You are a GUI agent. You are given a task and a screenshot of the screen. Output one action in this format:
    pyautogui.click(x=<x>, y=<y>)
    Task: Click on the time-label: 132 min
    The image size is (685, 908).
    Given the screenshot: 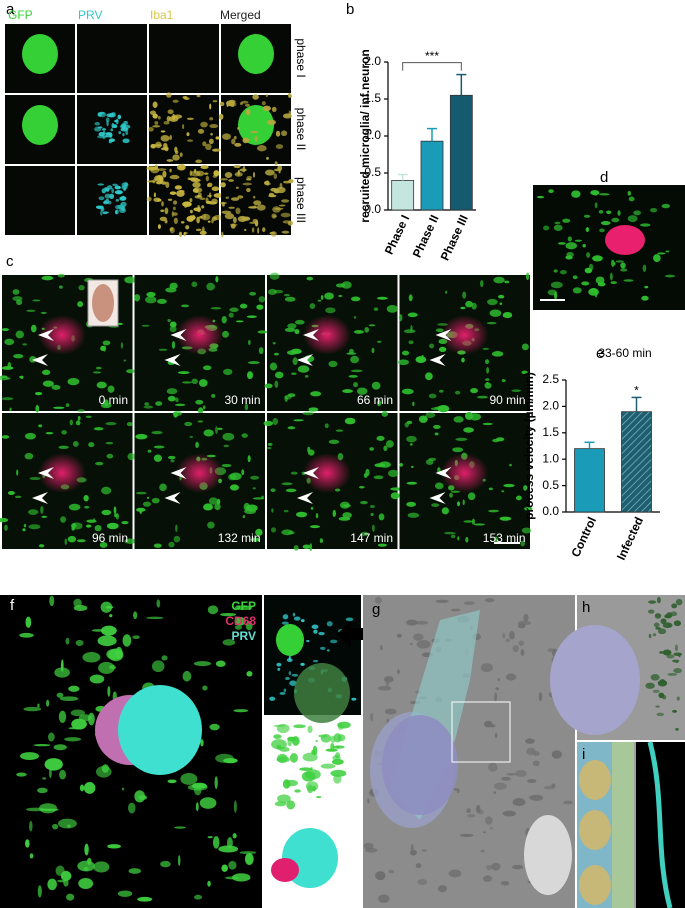 What is the action you would take?
    pyautogui.click(x=239, y=538)
    